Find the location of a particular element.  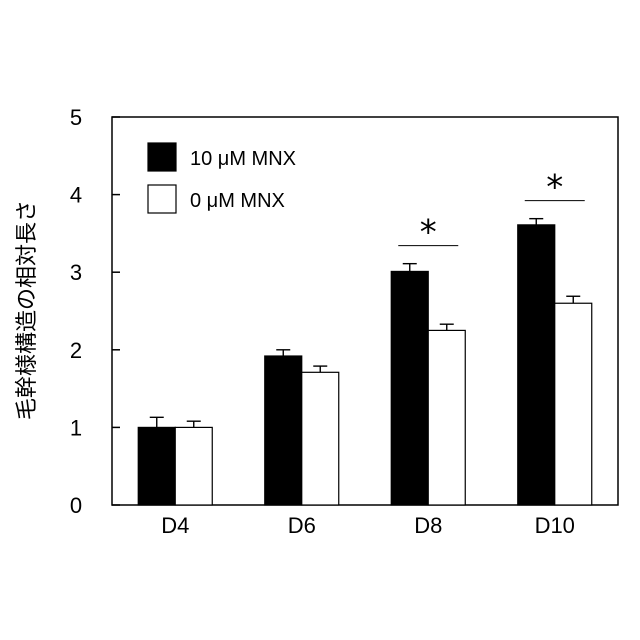

y-tick-label-2: 2 is located at coordinates (76, 350).